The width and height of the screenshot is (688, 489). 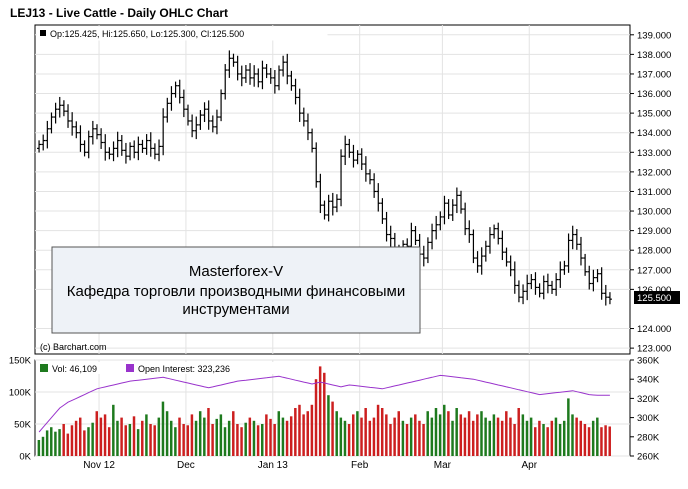 I want to click on last-price-badge: 125.500, so click(x=657, y=297).